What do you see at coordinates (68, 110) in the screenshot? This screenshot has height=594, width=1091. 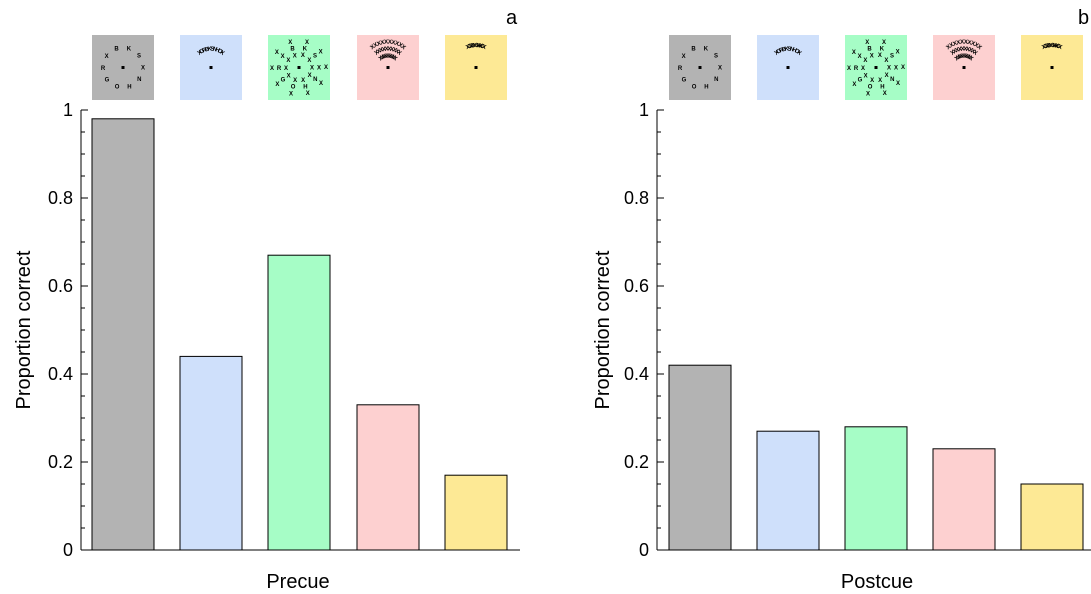 I see `panel-a-y-tick-label: 1` at bounding box center [68, 110].